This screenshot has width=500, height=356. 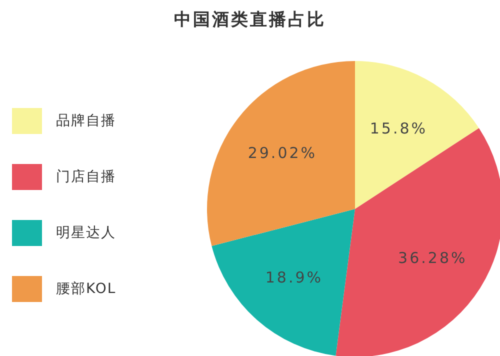 I want to click on data-label: 29.02%, so click(x=283, y=153).